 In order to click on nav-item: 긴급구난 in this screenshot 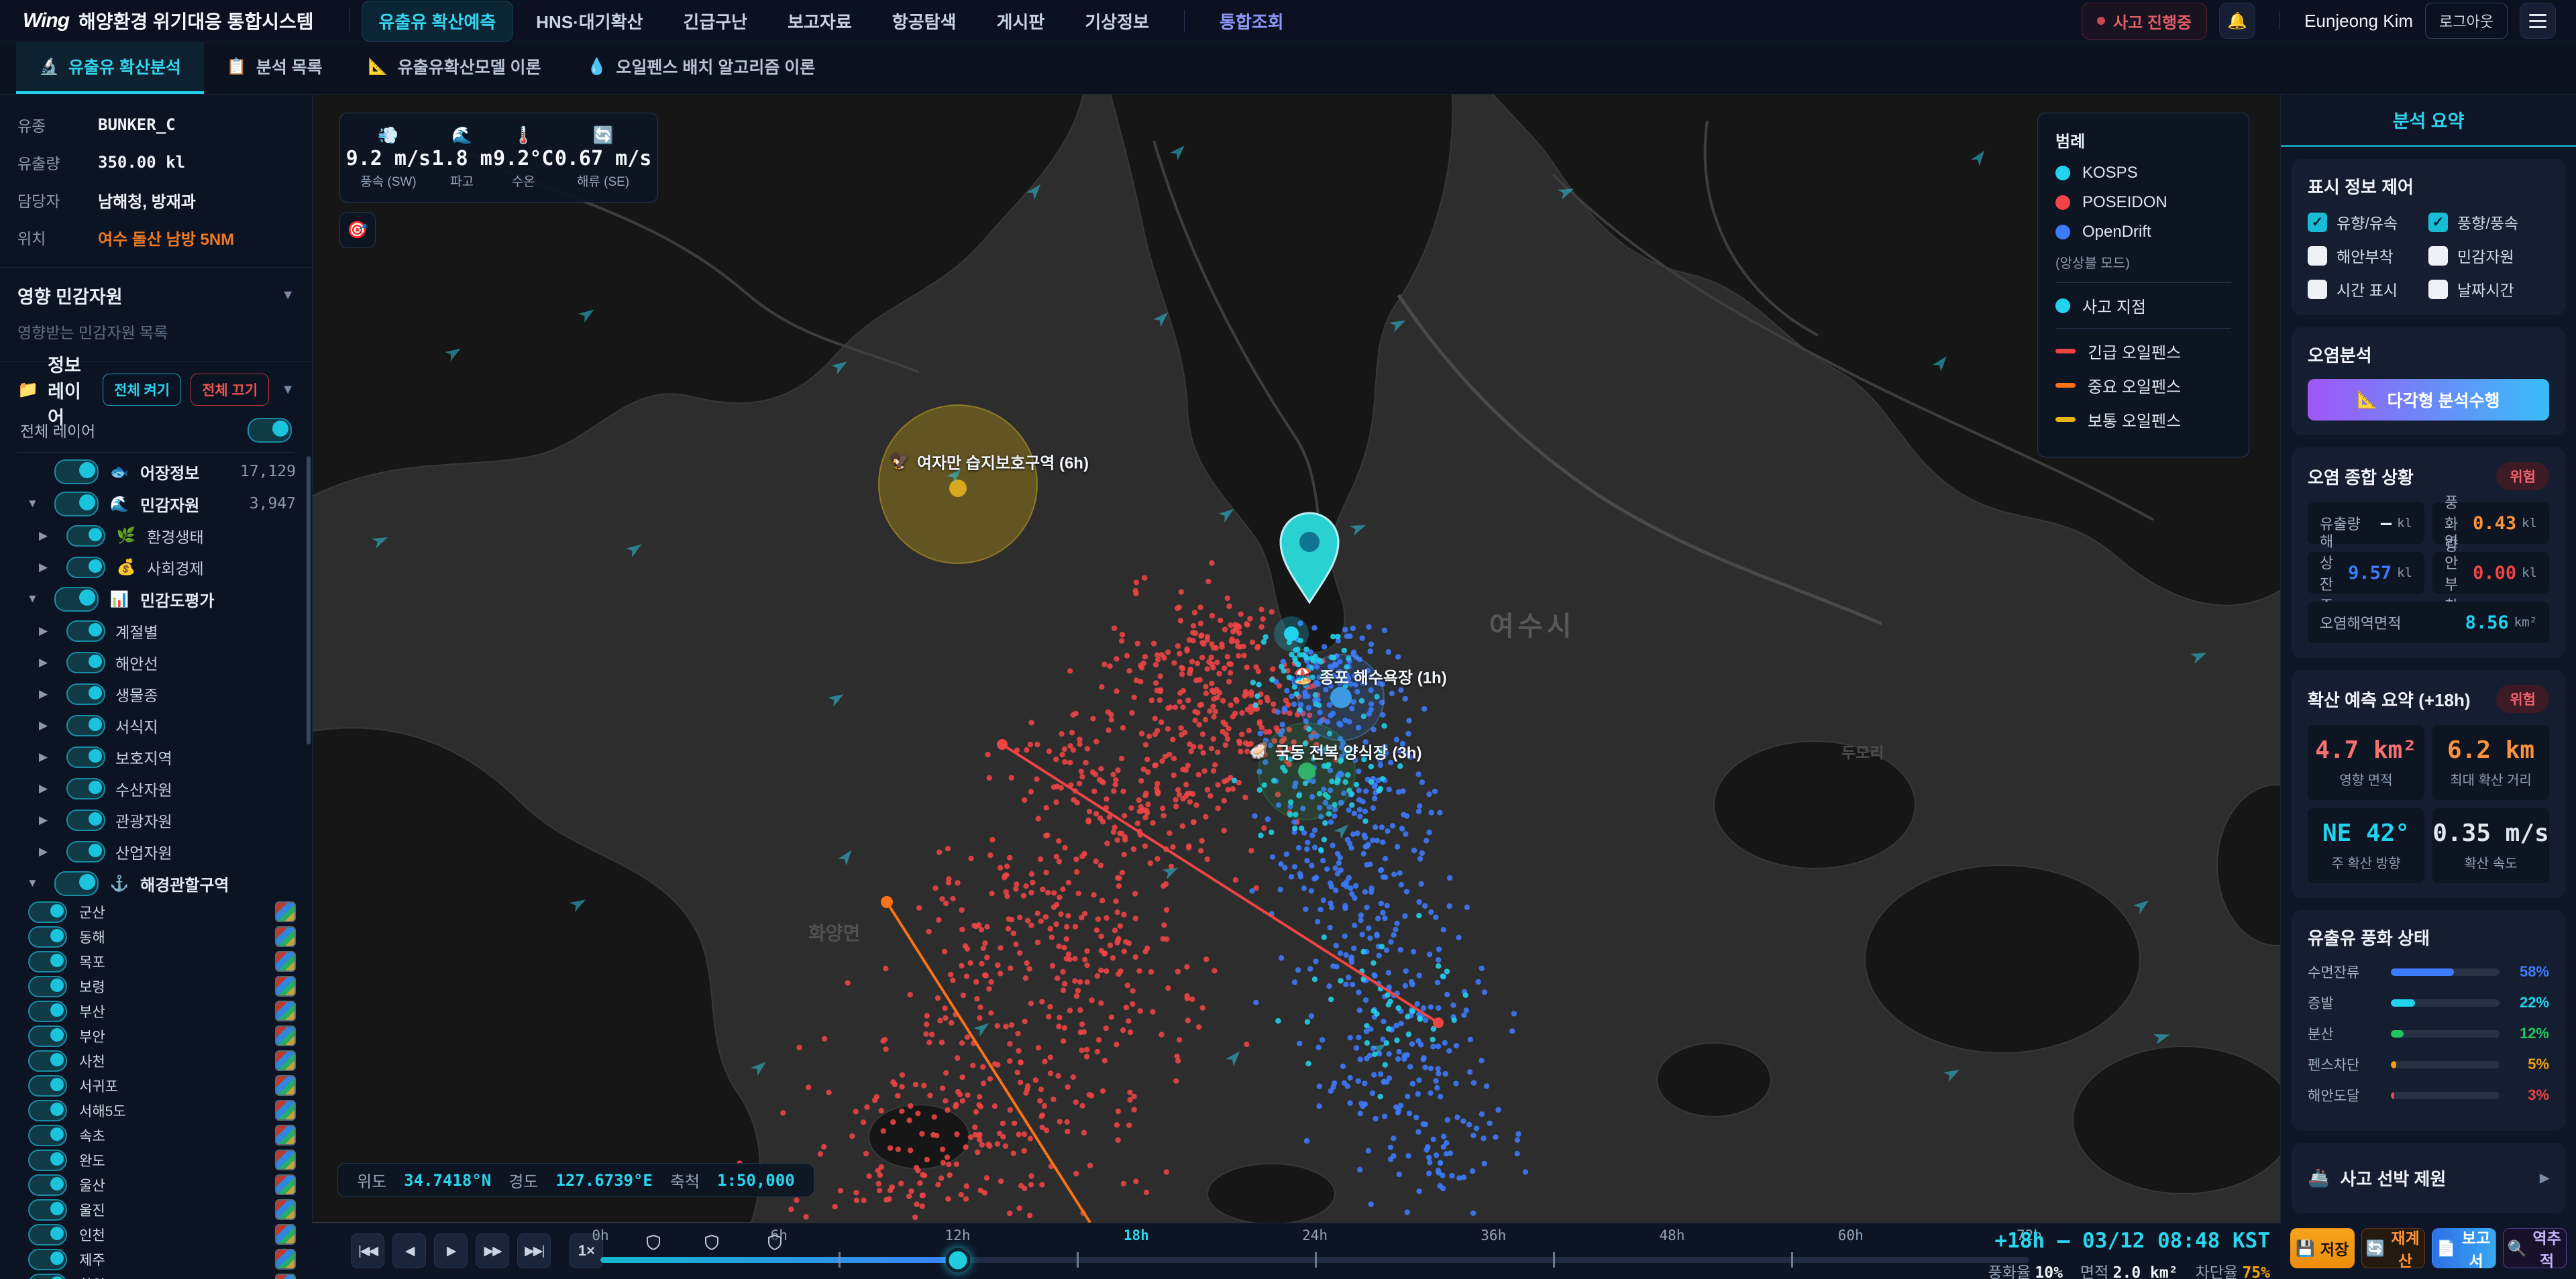, I will do `click(715, 21)`.